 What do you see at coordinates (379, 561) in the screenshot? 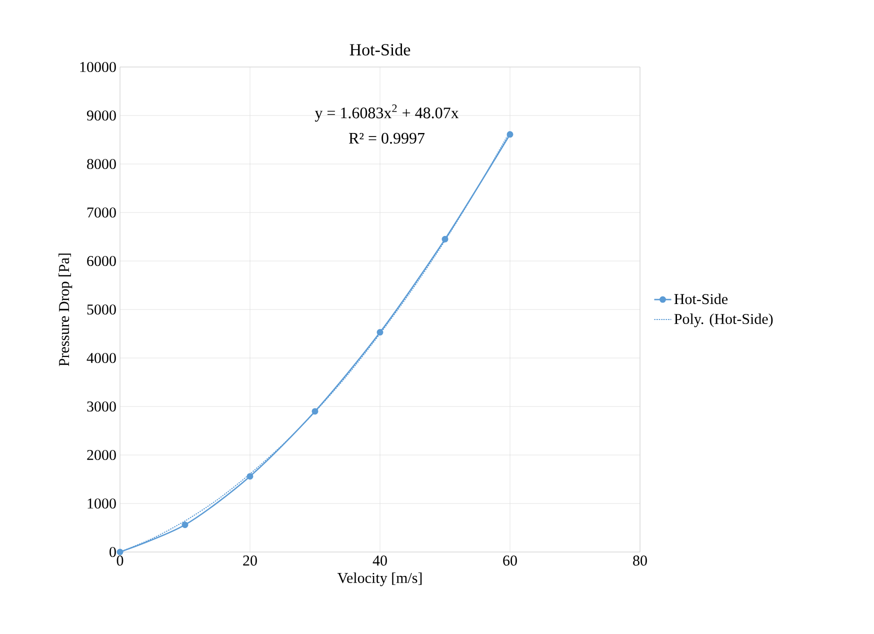
I see `x-tick-label: 40` at bounding box center [379, 561].